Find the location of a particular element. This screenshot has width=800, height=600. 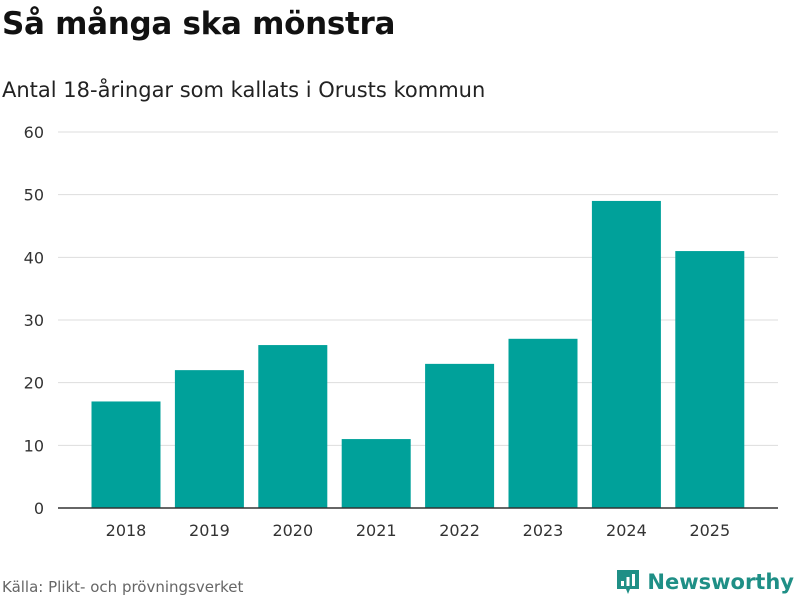

y-tick-label: 30 is located at coordinates (34, 320).